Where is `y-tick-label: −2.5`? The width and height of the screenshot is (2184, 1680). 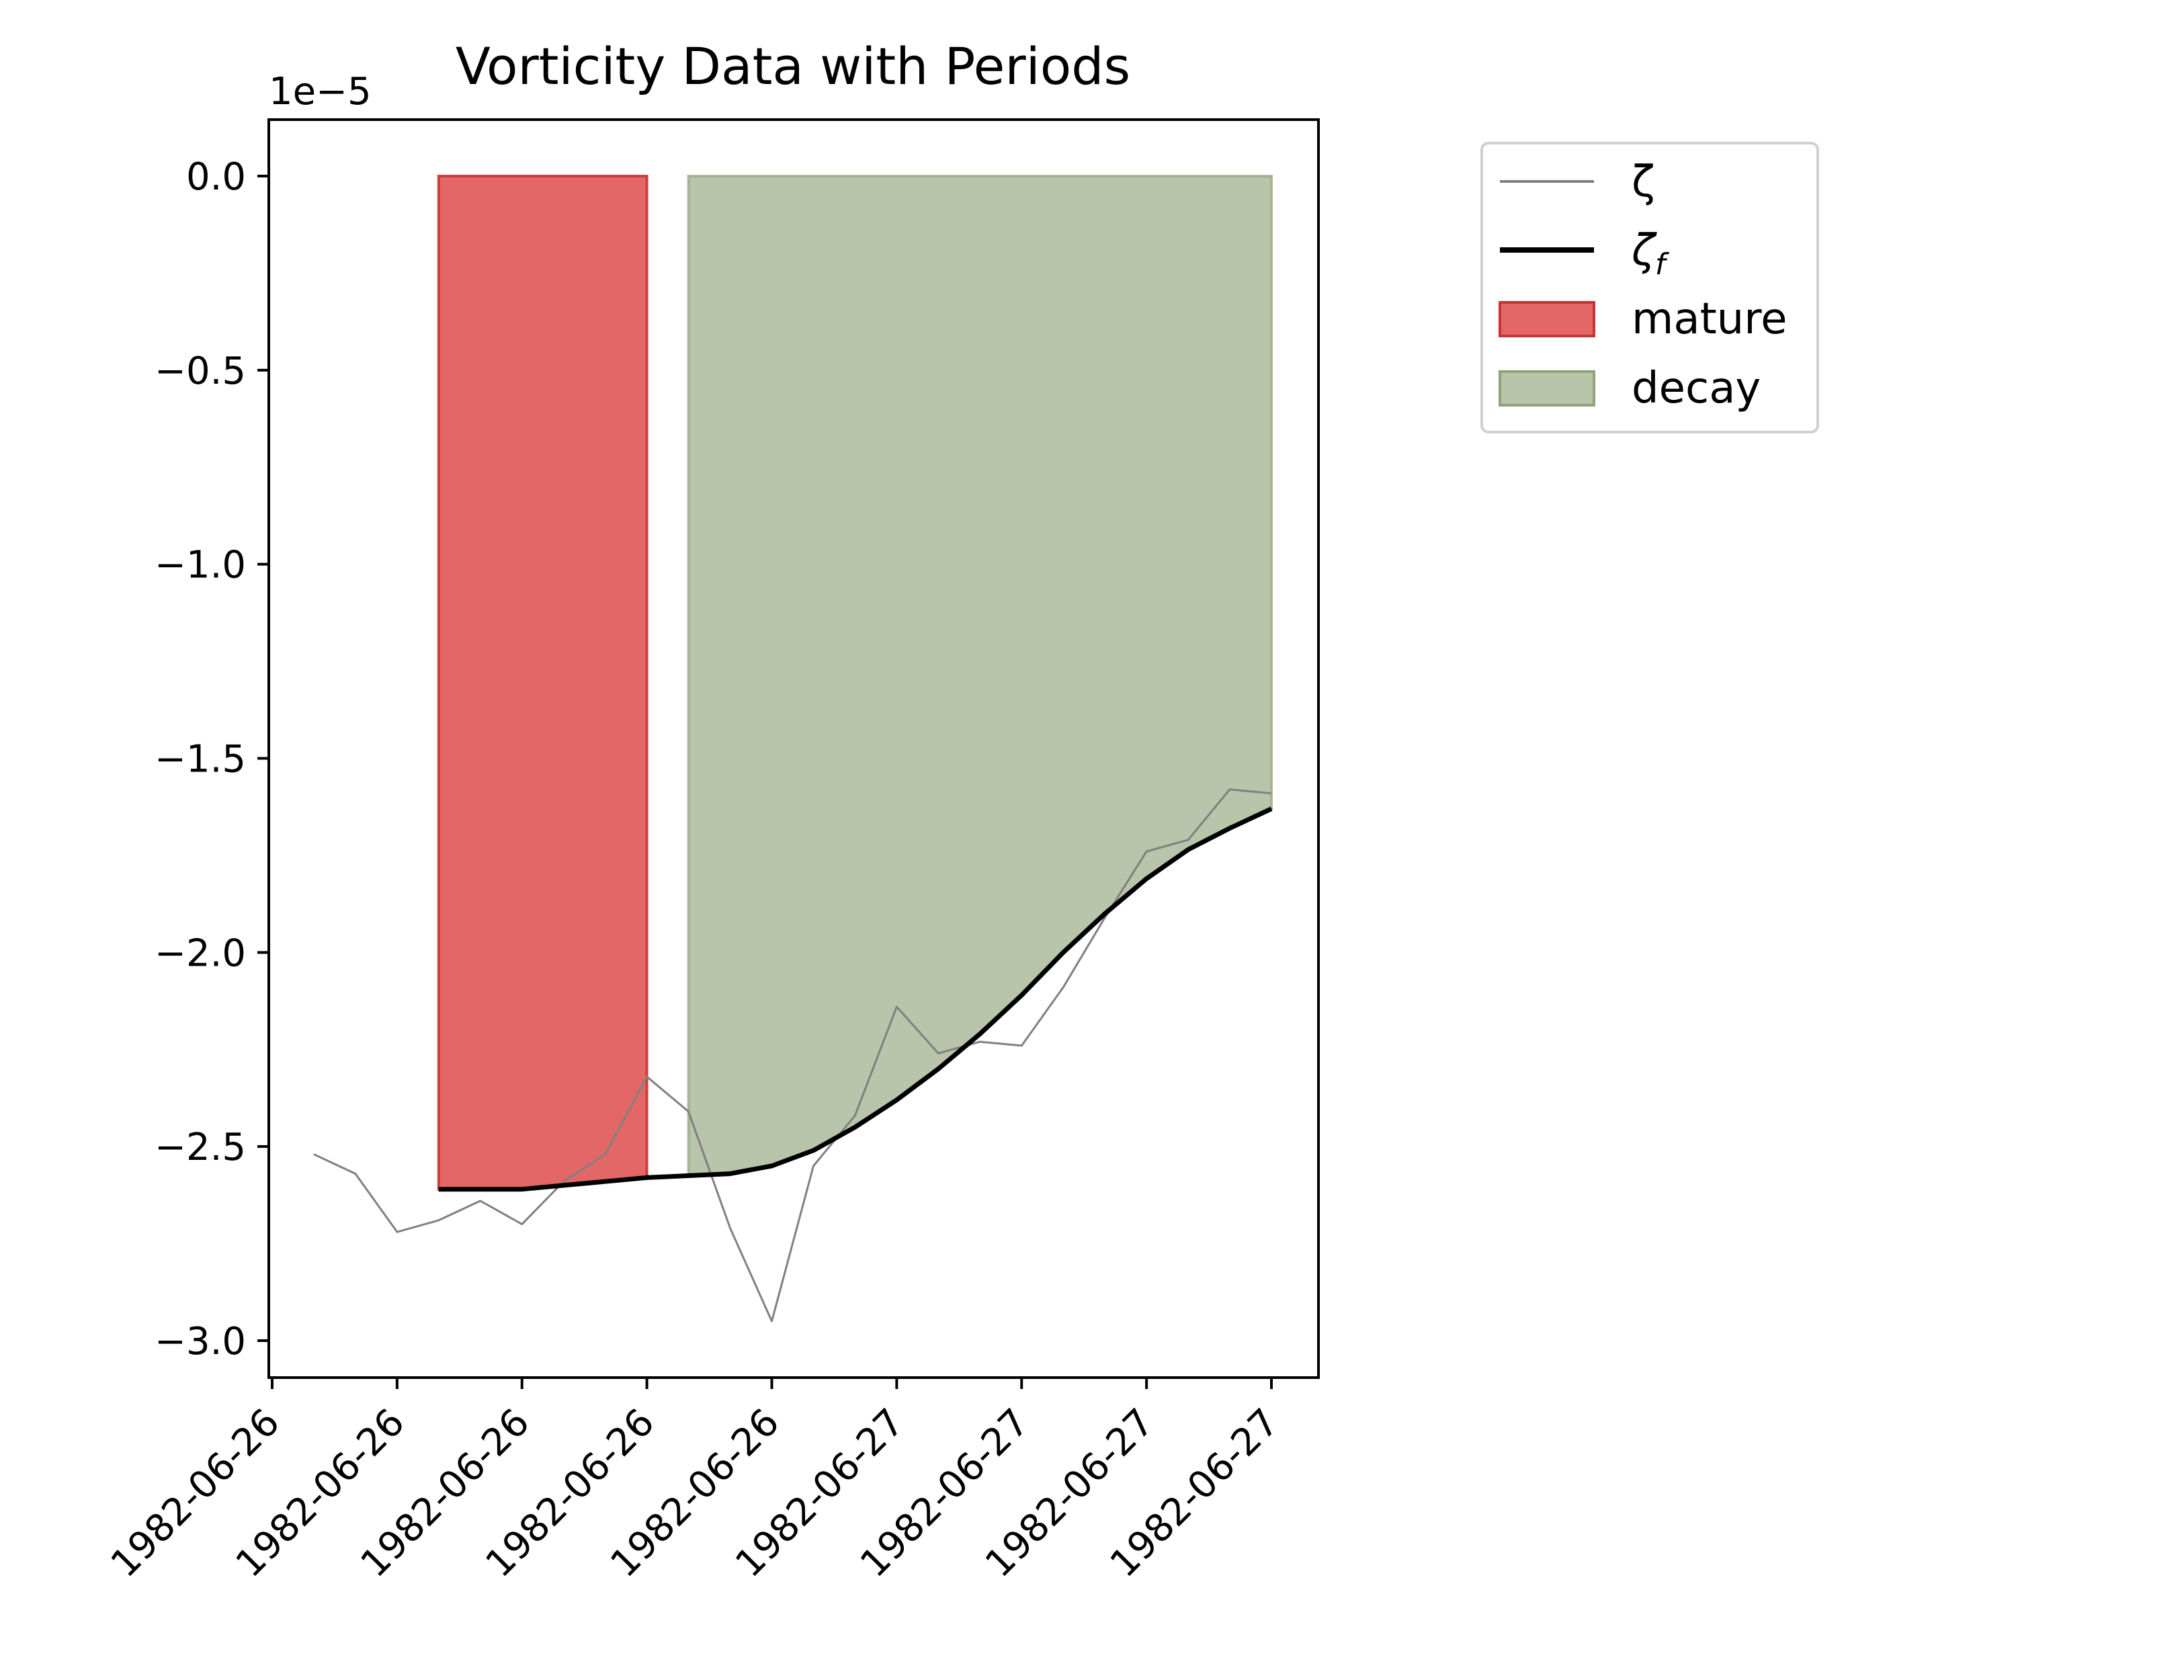
y-tick-label: −2.5 is located at coordinates (201, 1148).